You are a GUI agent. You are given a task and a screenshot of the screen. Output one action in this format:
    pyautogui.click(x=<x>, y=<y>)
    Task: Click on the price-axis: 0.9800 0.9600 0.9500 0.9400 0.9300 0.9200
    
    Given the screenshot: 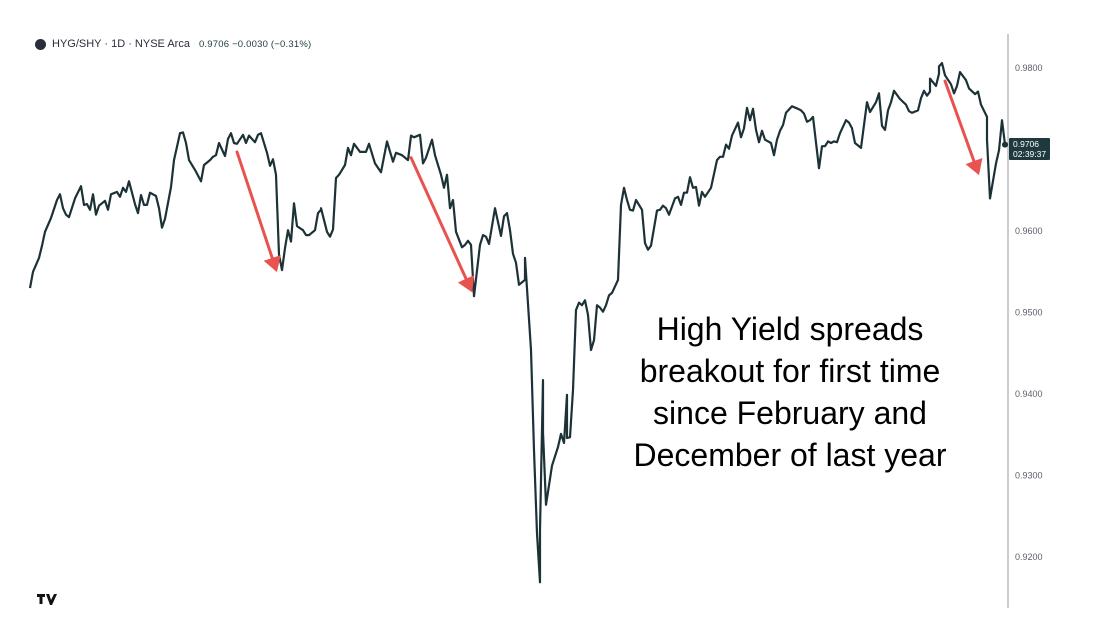 What is the action you would take?
    pyautogui.click(x=1029, y=312)
    